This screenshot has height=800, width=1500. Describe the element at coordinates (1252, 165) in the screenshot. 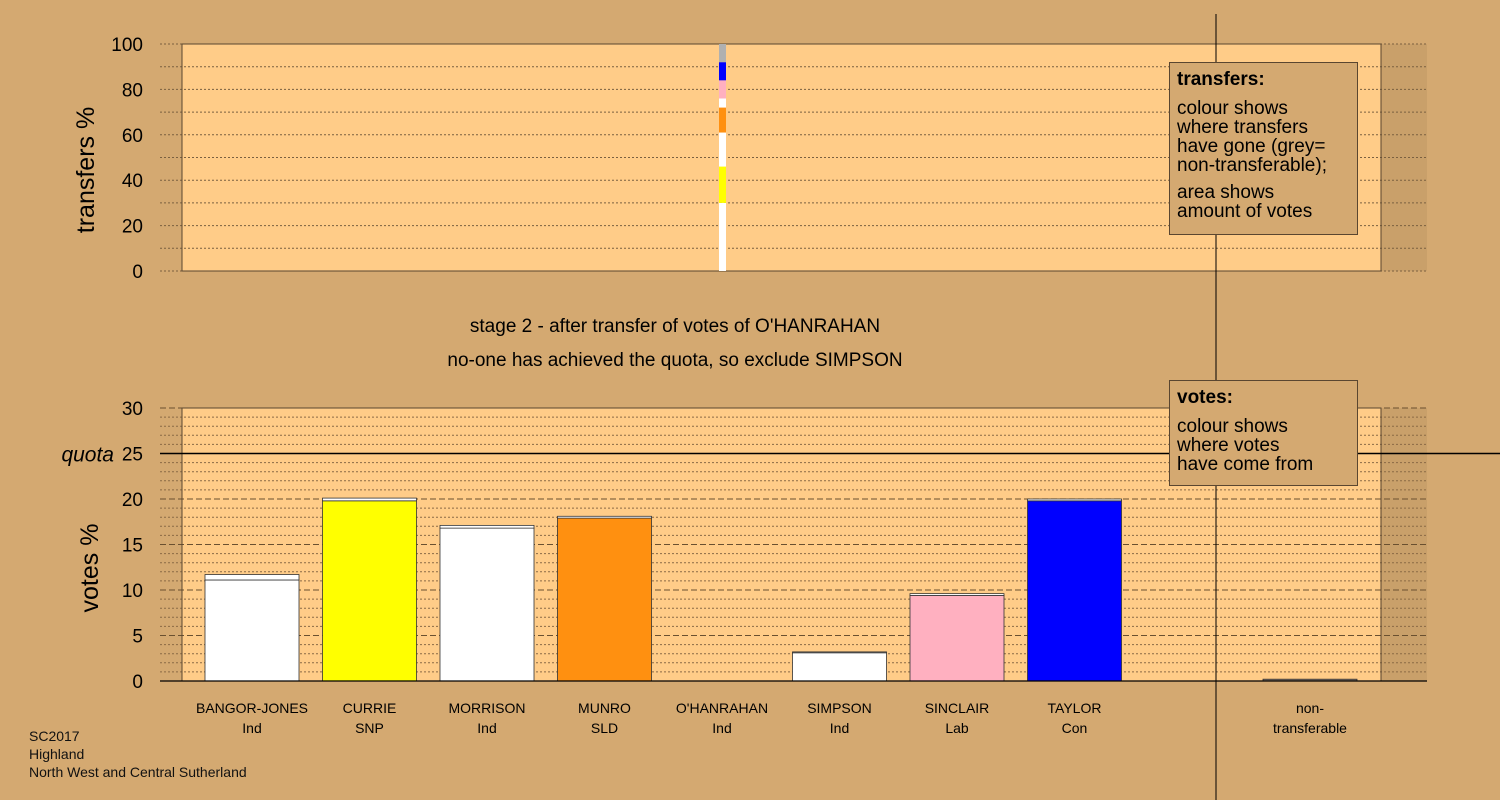

I see `legend-transfers-line: non-transferable);` at that location.